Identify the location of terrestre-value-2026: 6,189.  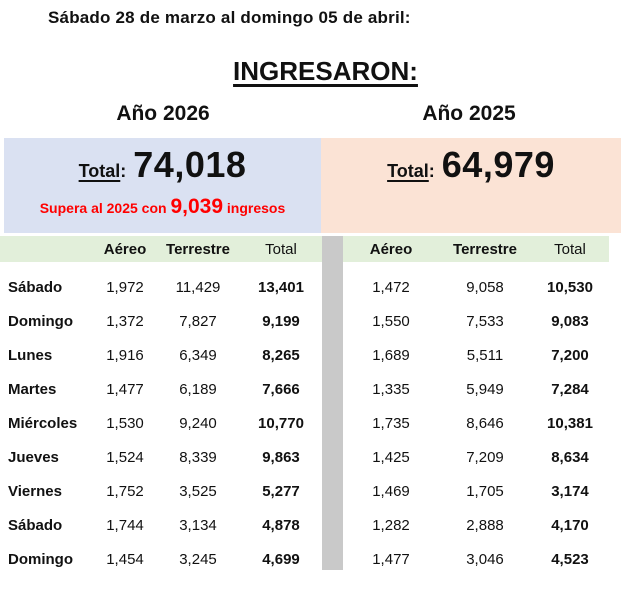
(198, 389).